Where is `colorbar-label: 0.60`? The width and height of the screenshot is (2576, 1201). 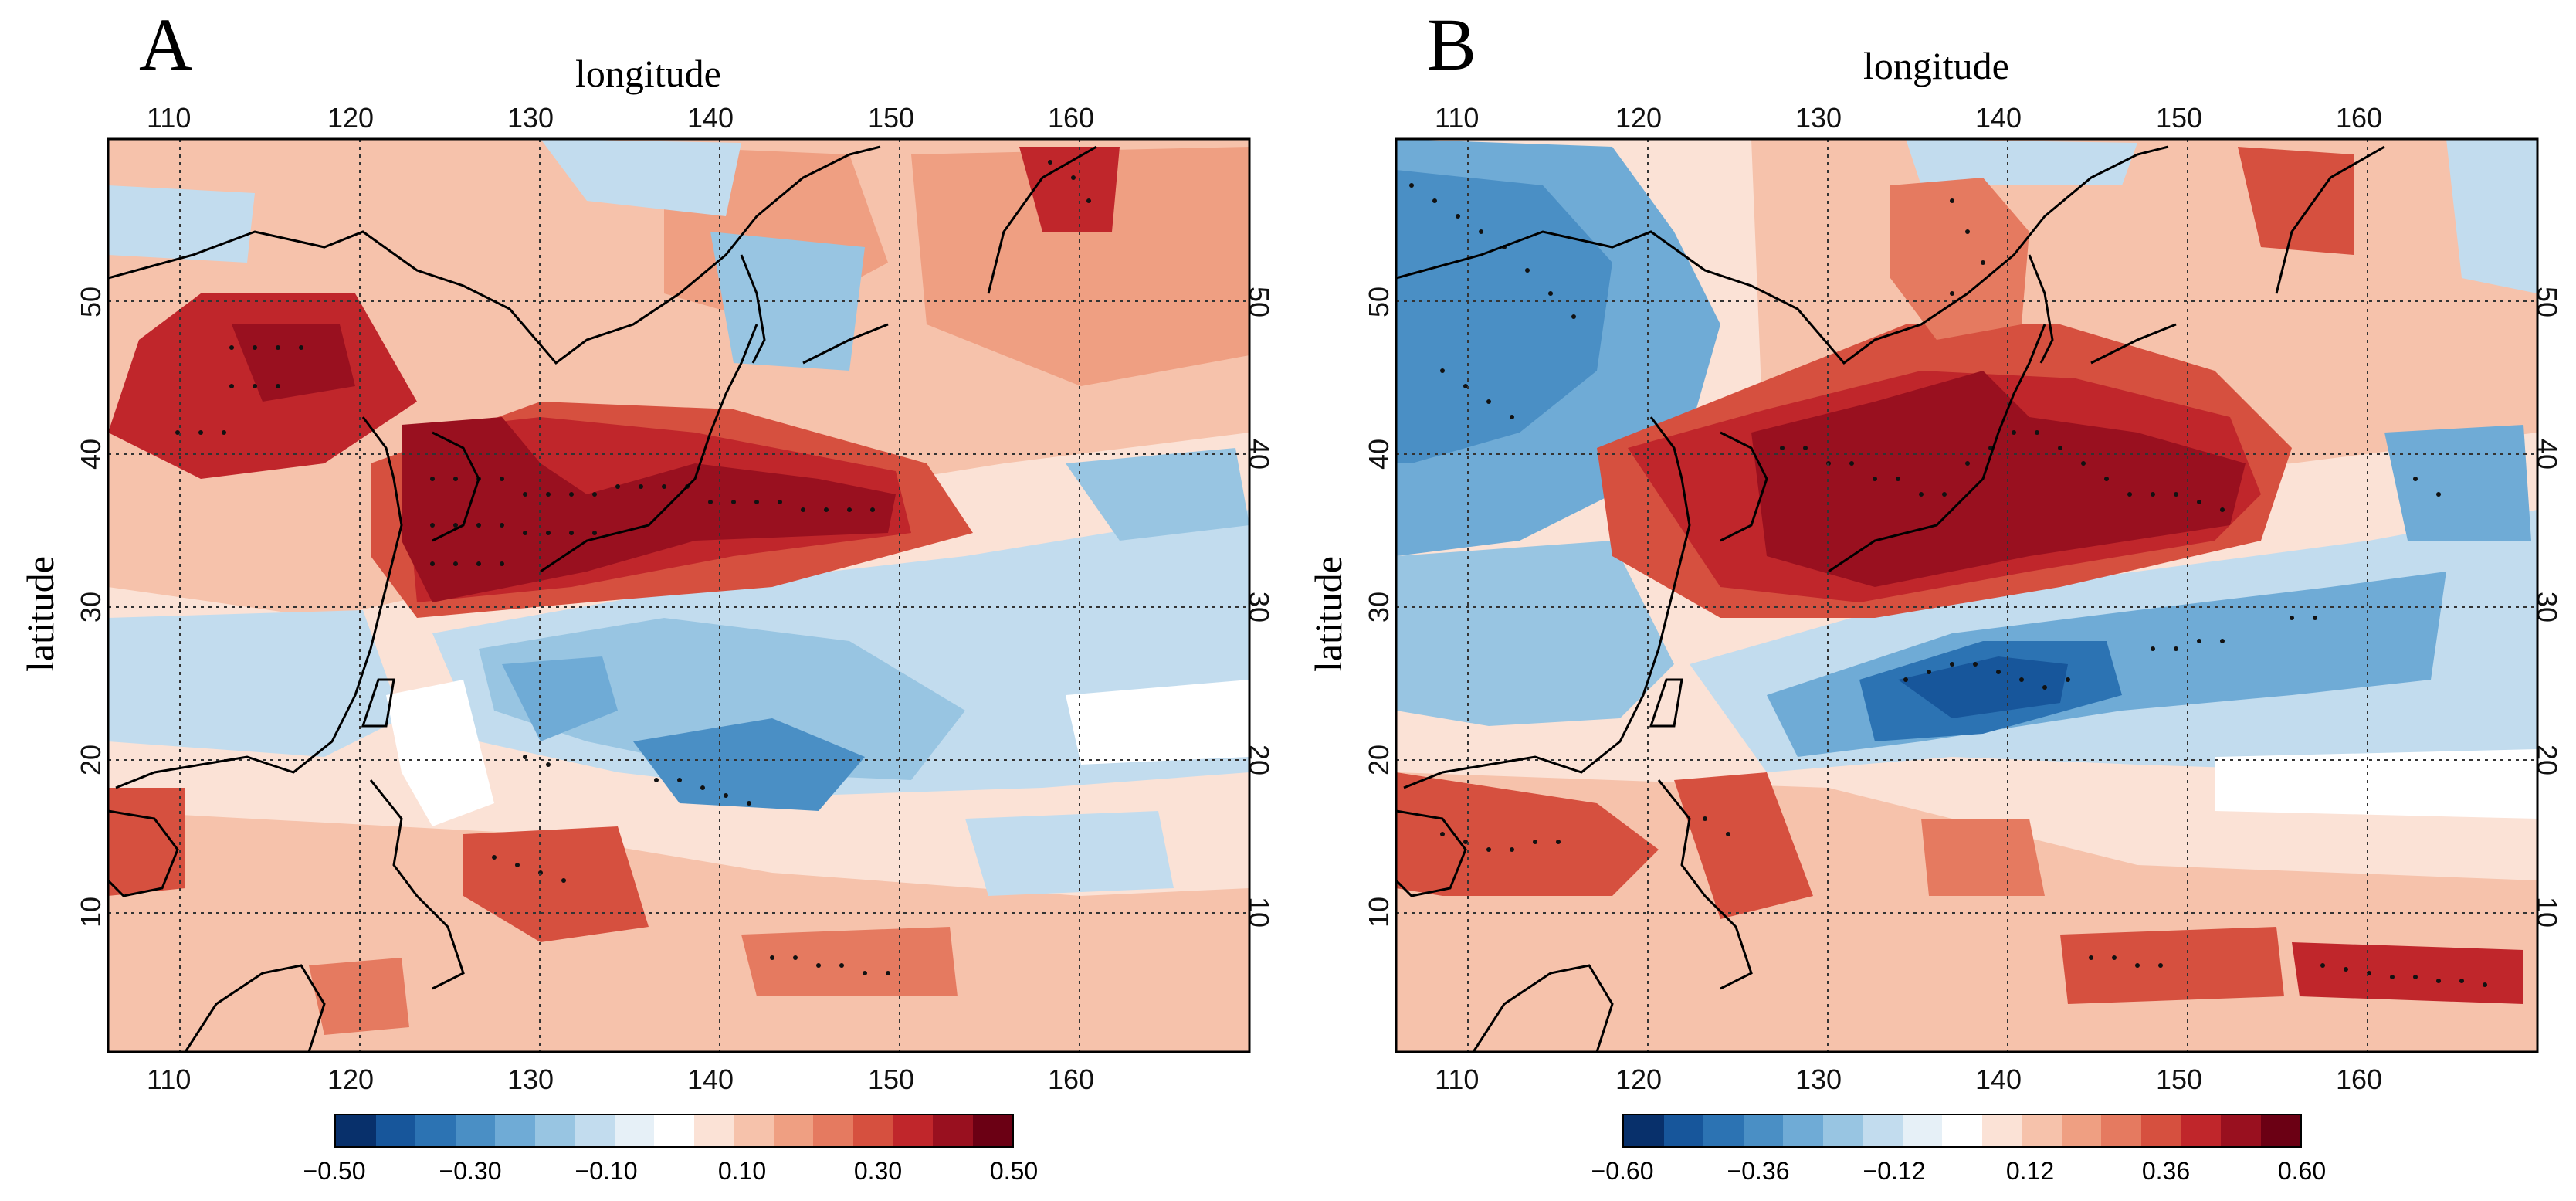 colorbar-label: 0.60 is located at coordinates (2302, 1171).